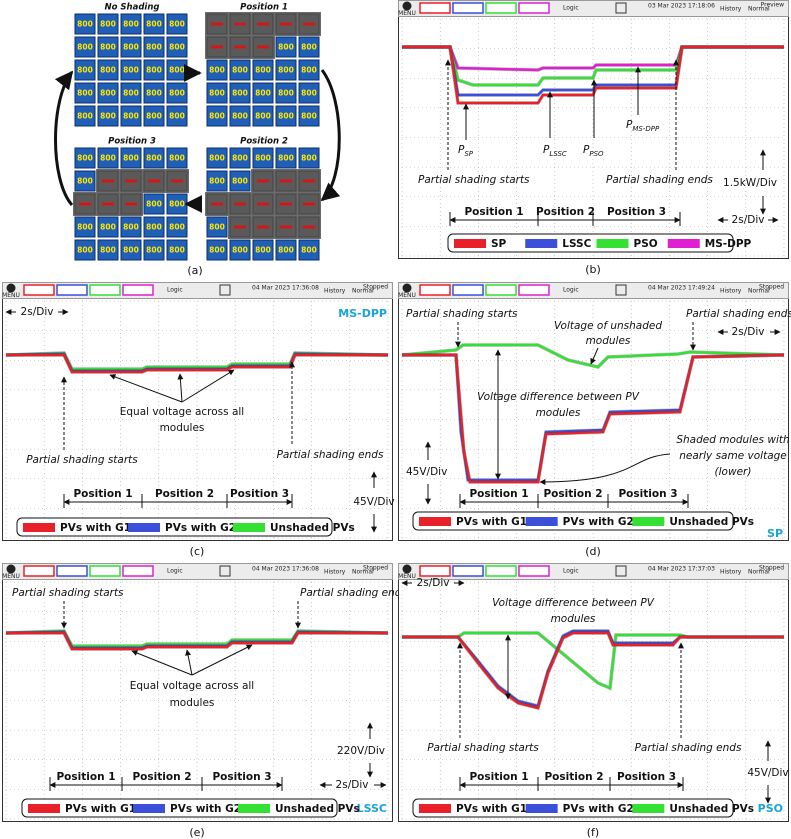  I want to click on annotation: 220V/Div, so click(361, 751).